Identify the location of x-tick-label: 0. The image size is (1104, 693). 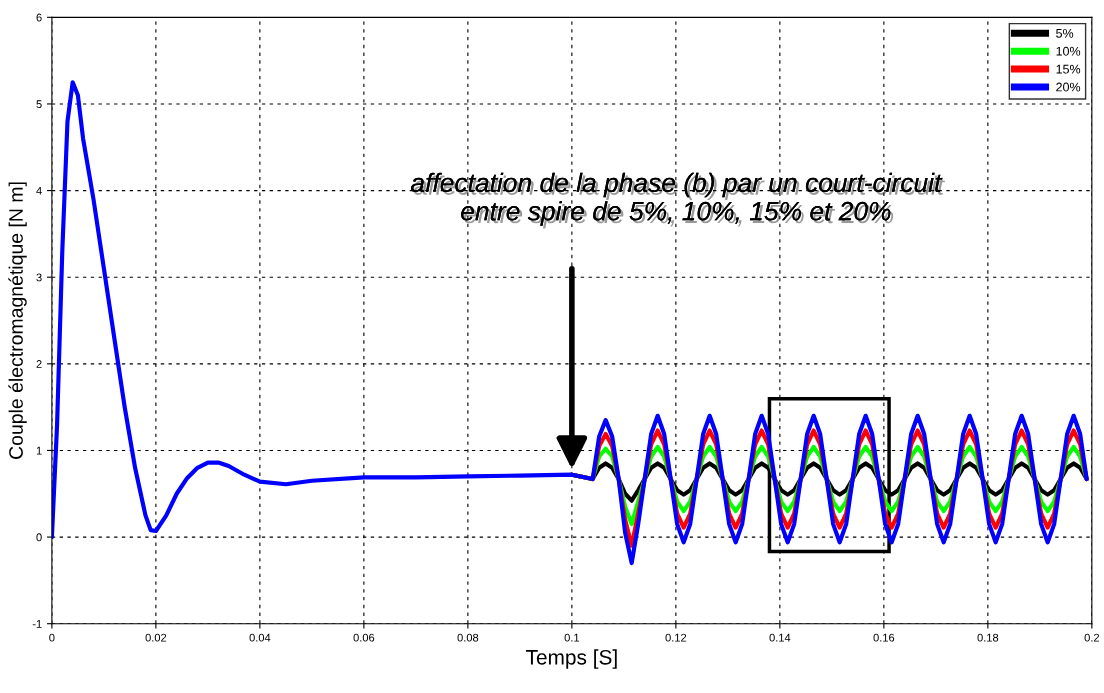
(52, 637).